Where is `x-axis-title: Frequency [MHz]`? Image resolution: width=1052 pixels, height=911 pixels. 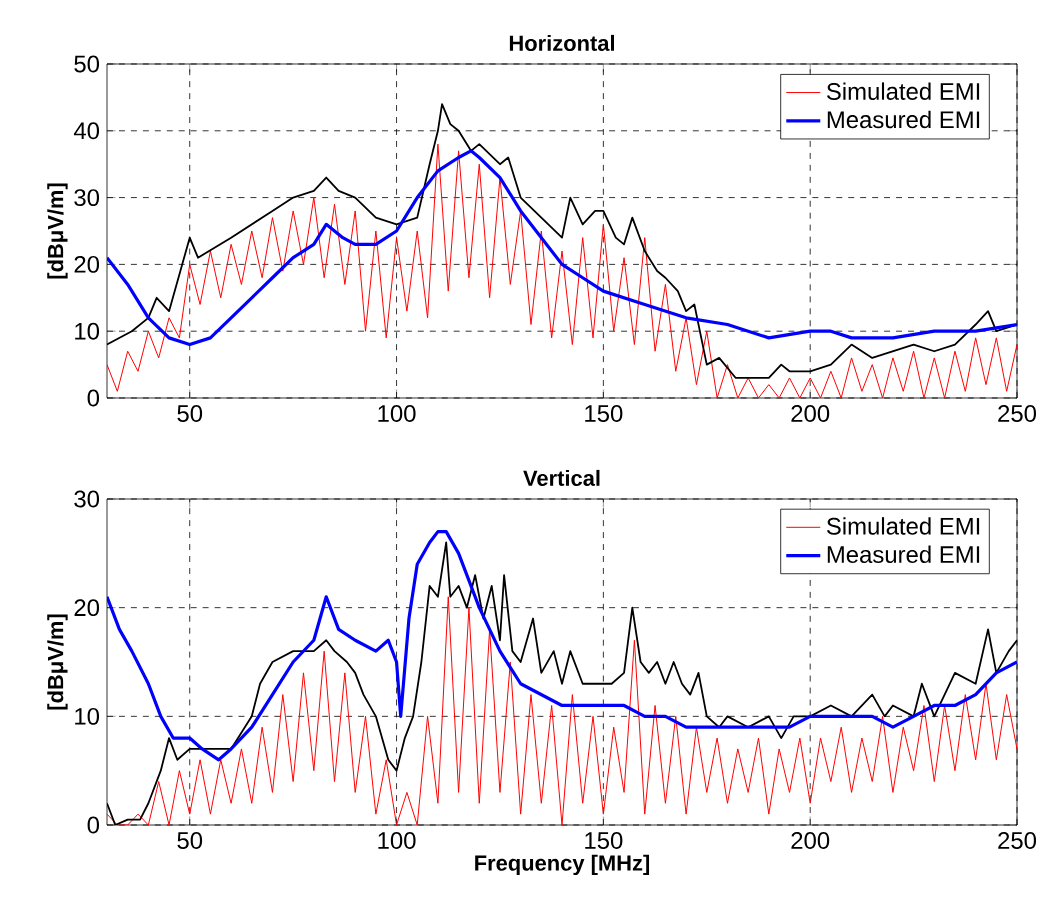 x-axis-title: Frequency [MHz] is located at coordinates (562, 865).